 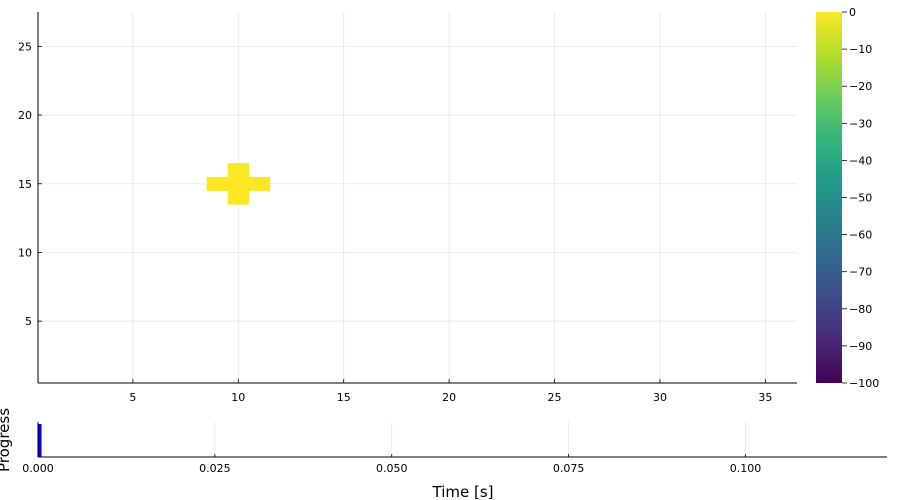 I want to click on progress-x-tick-label: 0.075, so click(x=569, y=468).